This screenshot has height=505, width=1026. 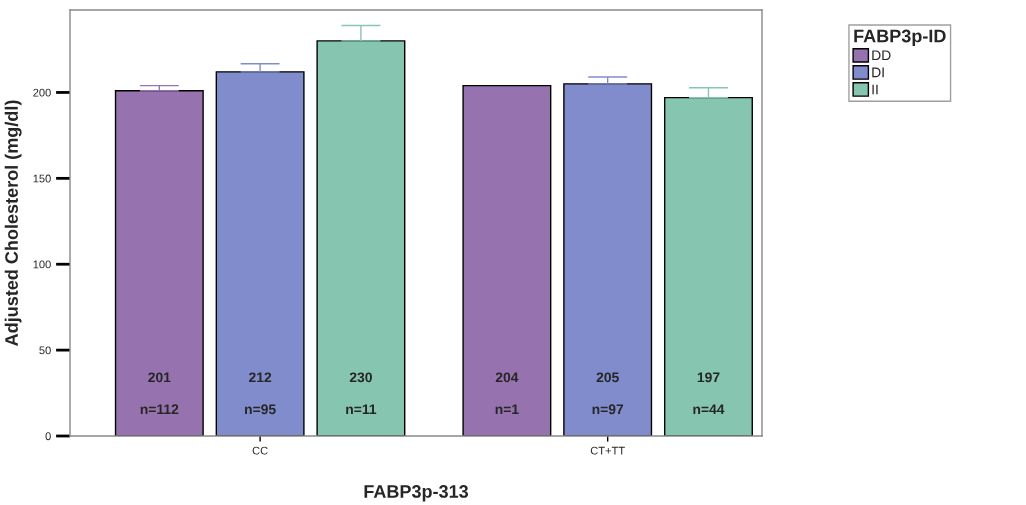 I want to click on y-tick-label: 0, so click(x=48, y=436).